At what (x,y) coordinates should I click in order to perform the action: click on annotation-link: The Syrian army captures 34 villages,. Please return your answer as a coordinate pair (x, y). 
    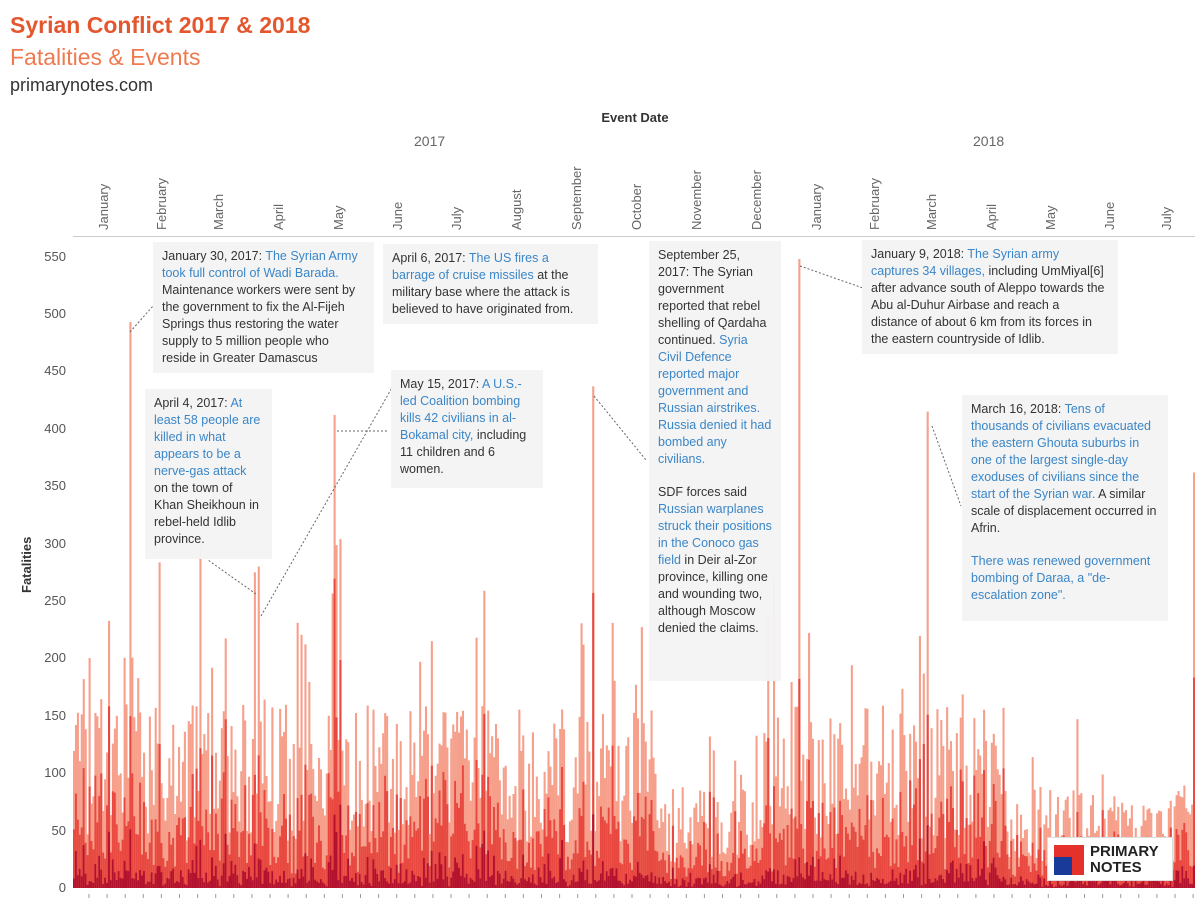
    Looking at the image, I should click on (965, 262).